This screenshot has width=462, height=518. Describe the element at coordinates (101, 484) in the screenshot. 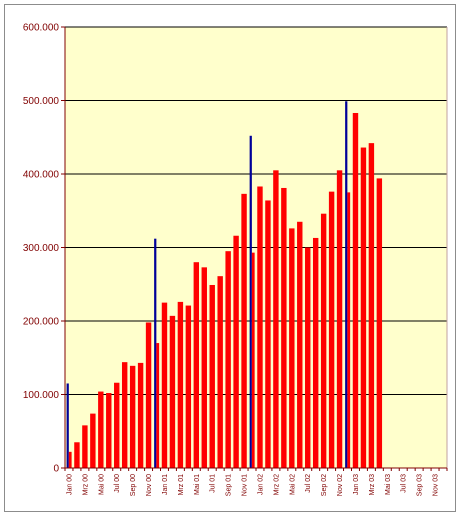

I see `x-tick-label: Mai 00` at that location.